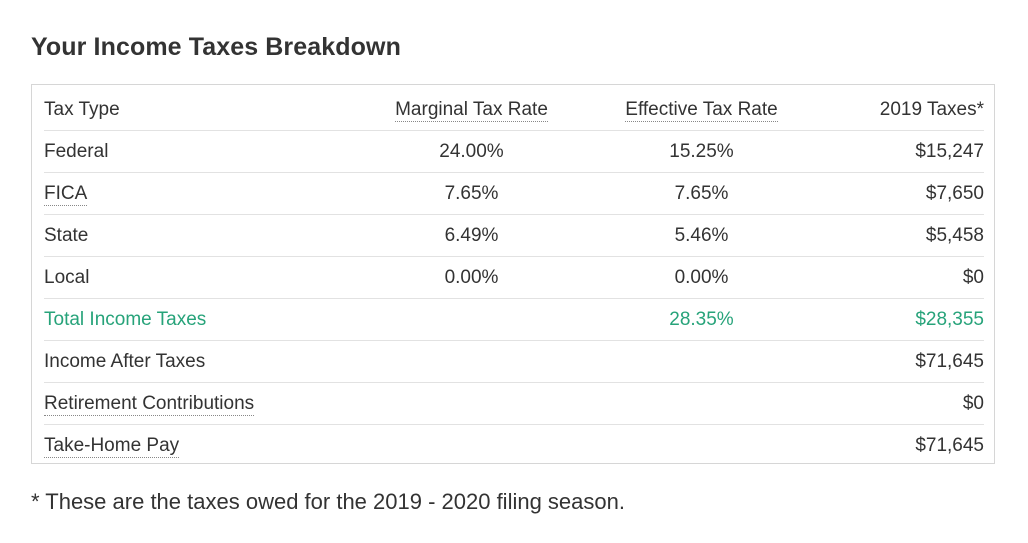 The width and height of the screenshot is (1028, 543). Describe the element at coordinates (701, 193) in the screenshot. I see `effective-rate-value: 7.65%` at that location.